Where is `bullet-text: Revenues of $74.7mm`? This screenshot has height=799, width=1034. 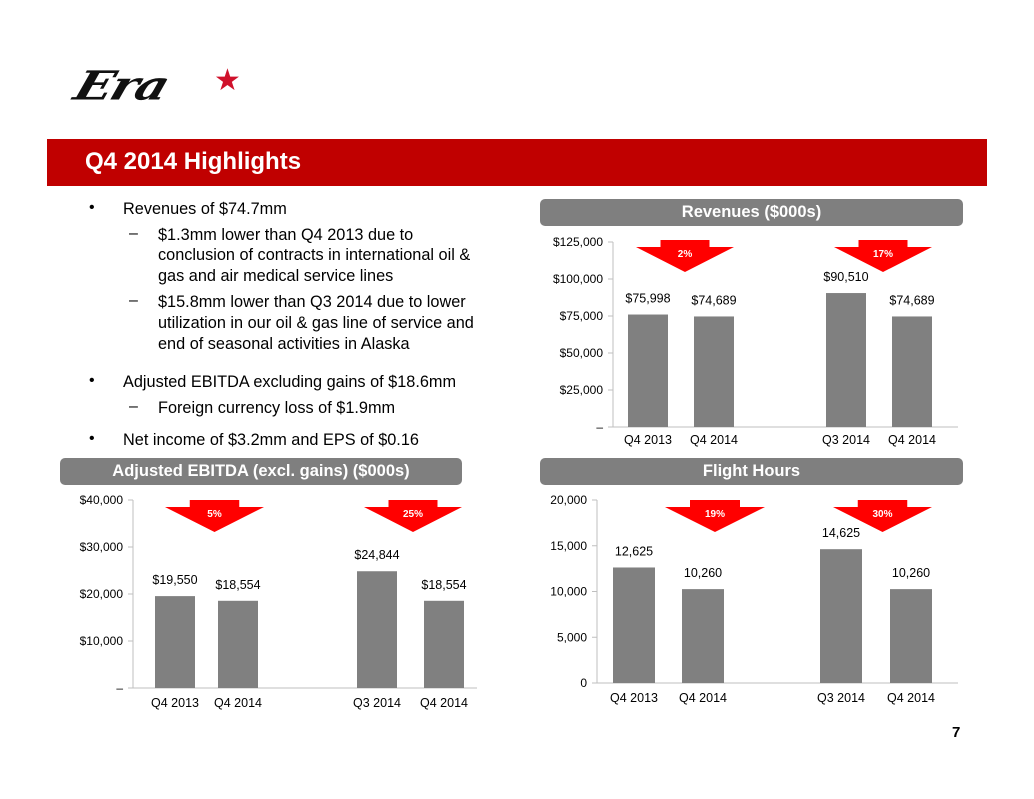 bullet-text: Revenues of $74.7mm is located at coordinates (205, 209).